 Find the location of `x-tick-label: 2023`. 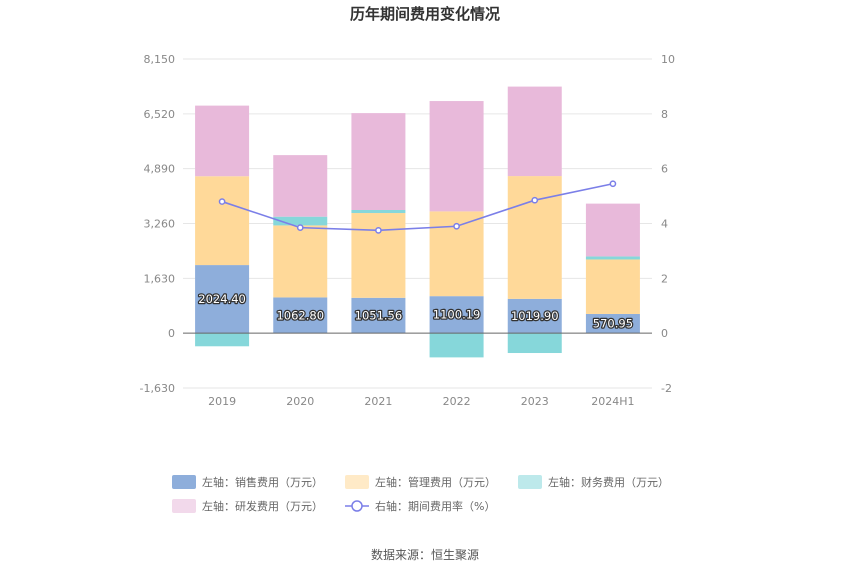

x-tick-label: 2023 is located at coordinates (535, 401).